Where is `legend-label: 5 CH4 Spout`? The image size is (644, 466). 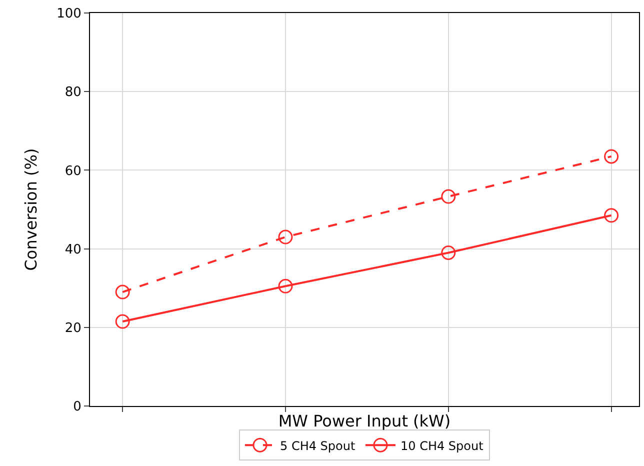
legend-label: 5 CH4 Spout is located at coordinates (318, 445).